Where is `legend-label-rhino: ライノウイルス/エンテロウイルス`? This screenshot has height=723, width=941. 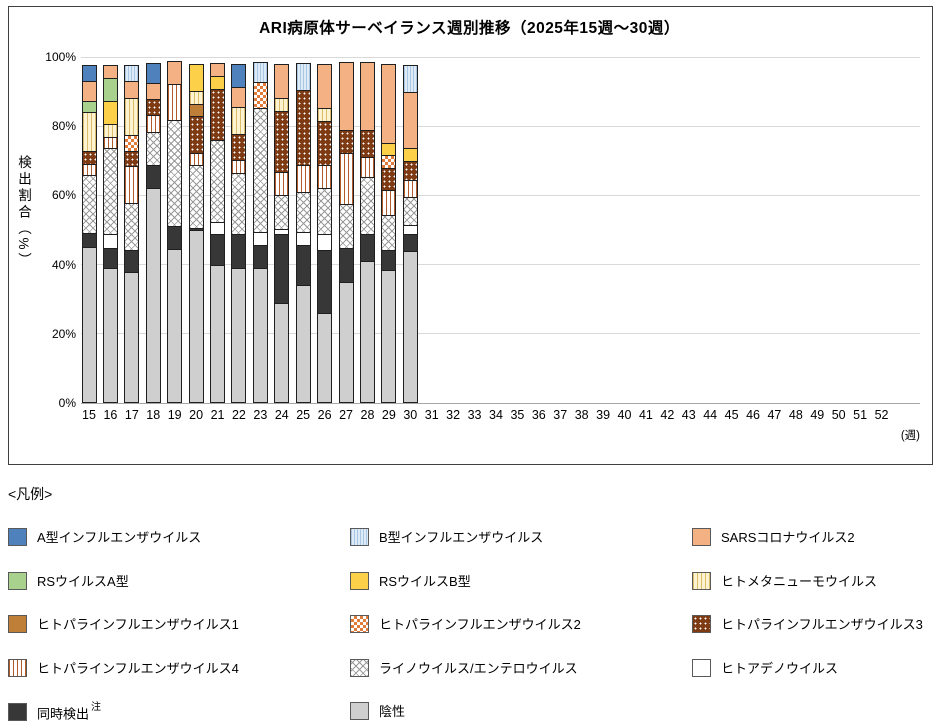
legend-label-rhino: ライノウイルス/エンテロウイルス is located at coordinates (478, 668).